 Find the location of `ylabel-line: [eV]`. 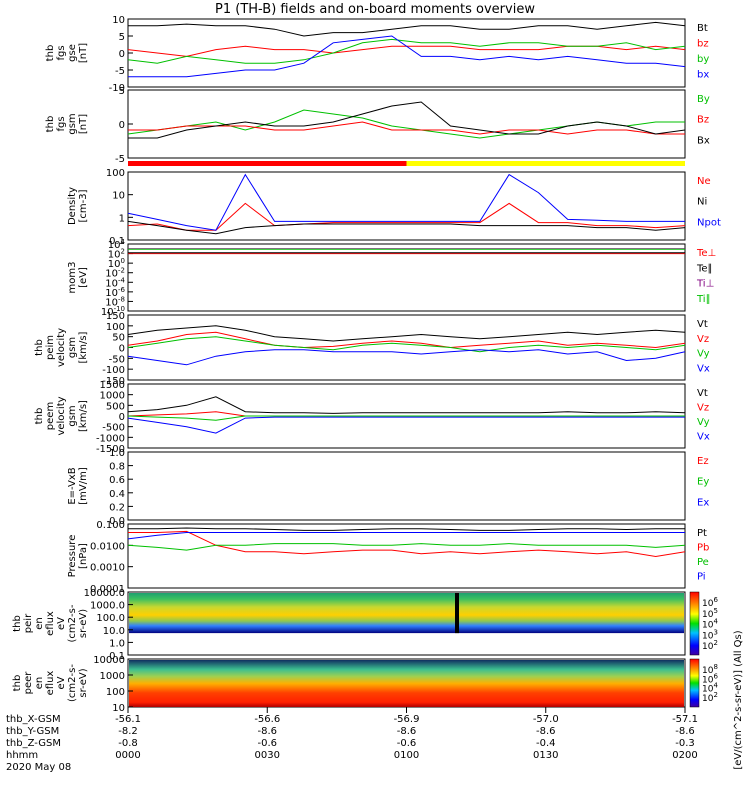

ylabel-line: [eV] is located at coordinates (83, 277).